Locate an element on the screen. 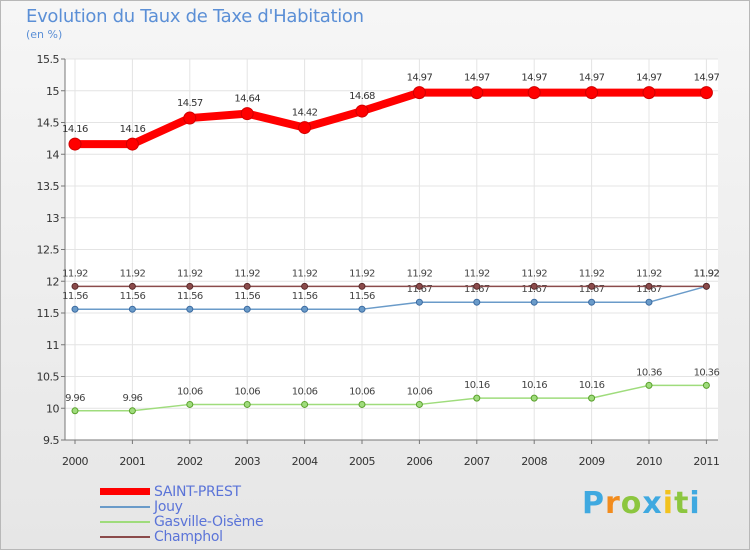  legend-item-jouy: Jouy is located at coordinates (181, 506).